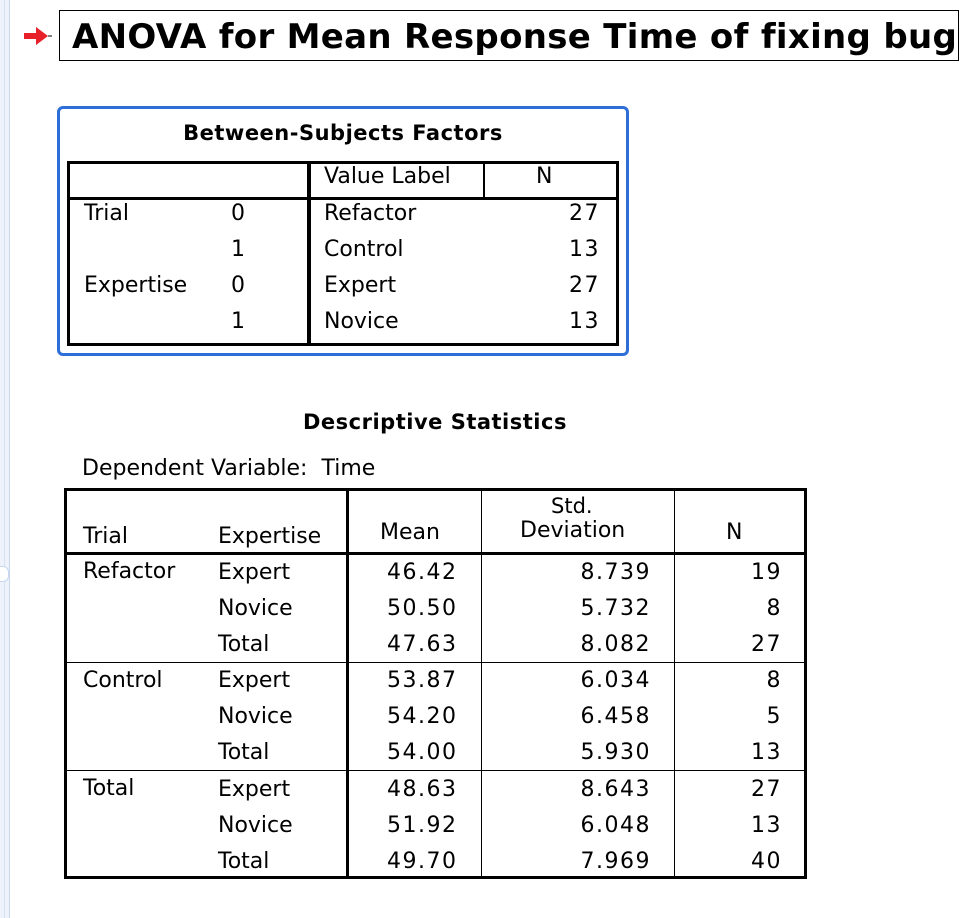  I want to click on pane-splitter-handle, so click(4, 574).